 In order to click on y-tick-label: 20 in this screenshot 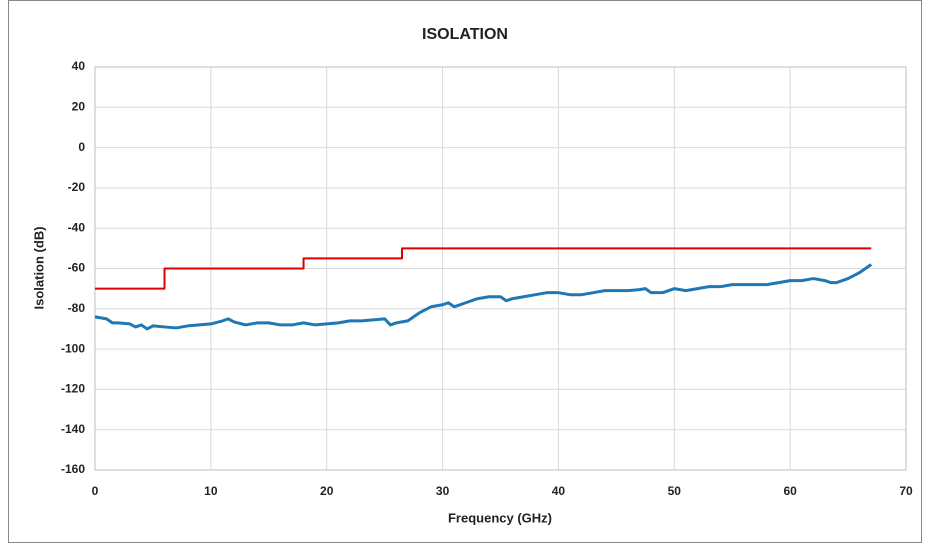, I will do `click(79, 106)`.